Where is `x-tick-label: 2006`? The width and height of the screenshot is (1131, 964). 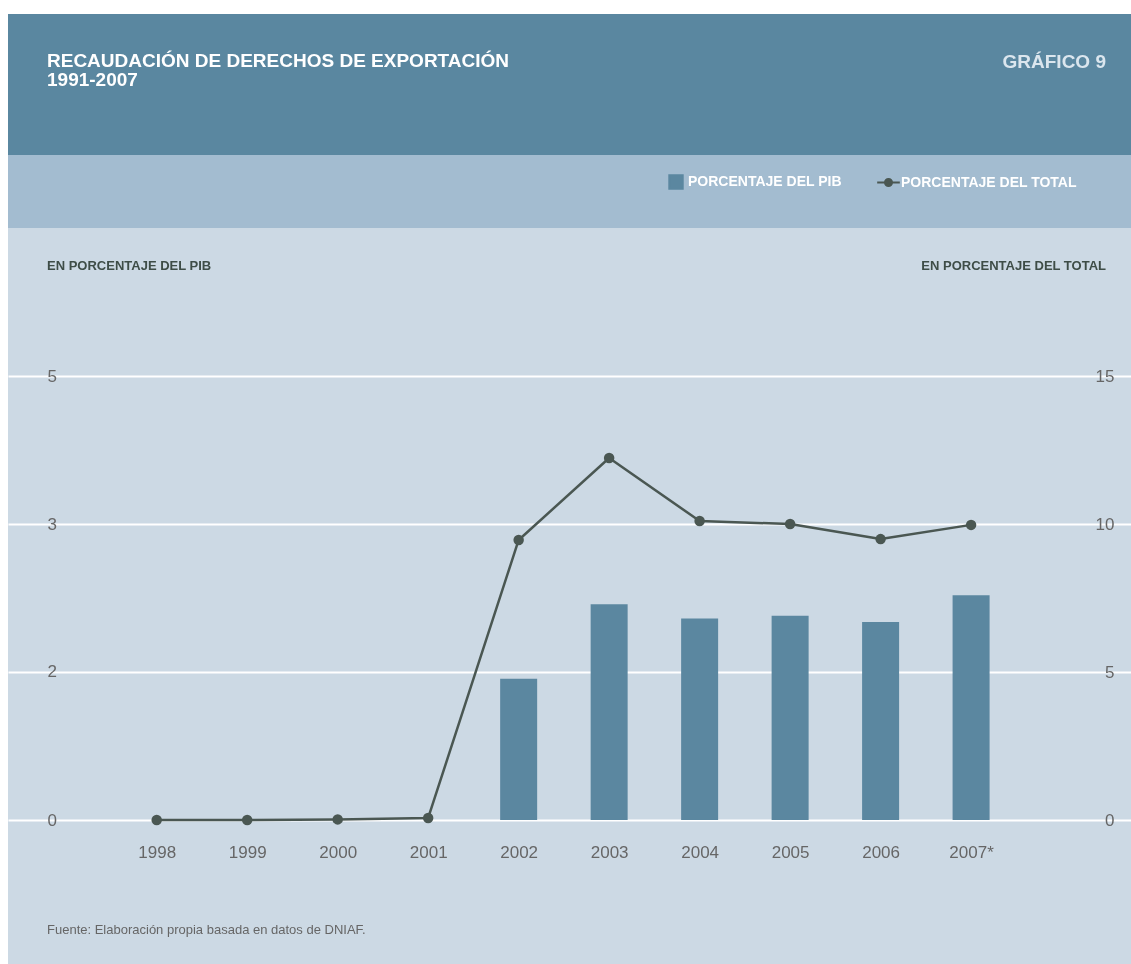 x-tick-label: 2006 is located at coordinates (881, 852).